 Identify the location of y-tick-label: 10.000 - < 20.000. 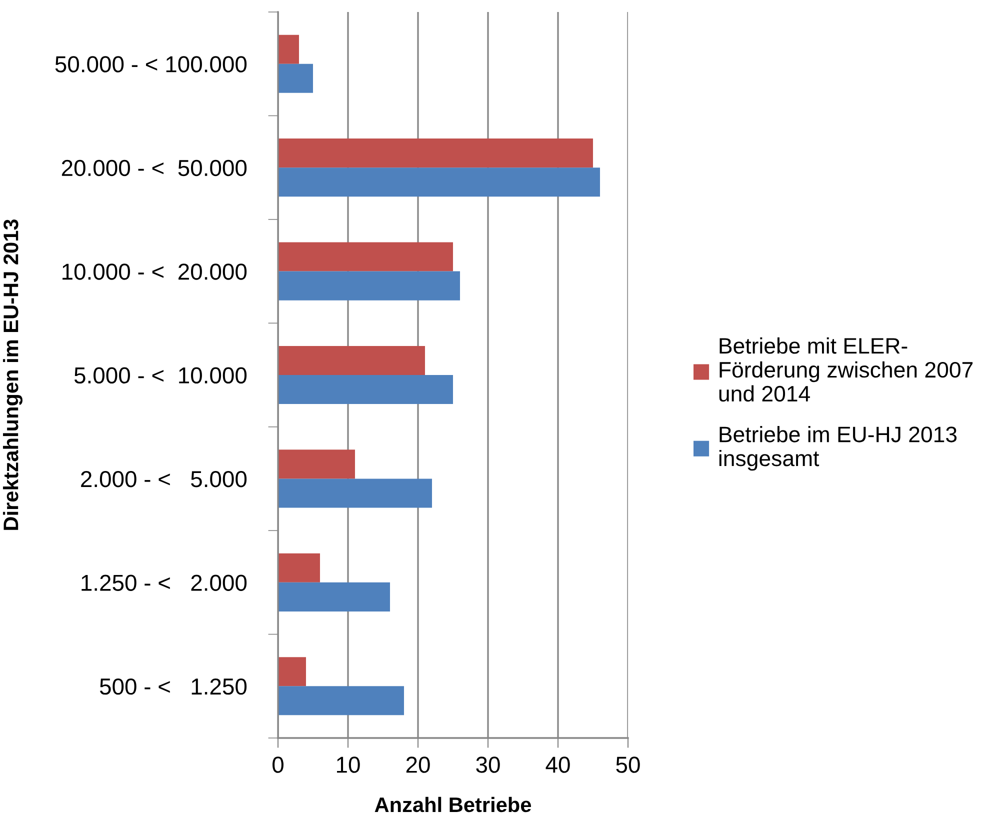
(154, 272).